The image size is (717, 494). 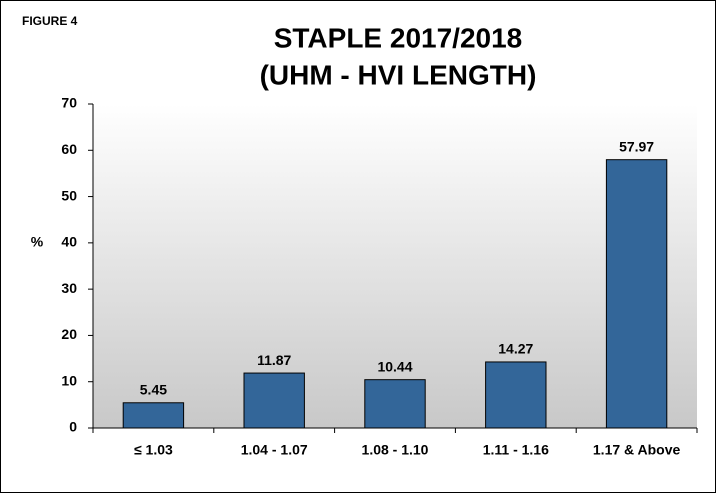 I want to click on x-tick-label: 1.04 - 1.07, so click(x=274, y=450).